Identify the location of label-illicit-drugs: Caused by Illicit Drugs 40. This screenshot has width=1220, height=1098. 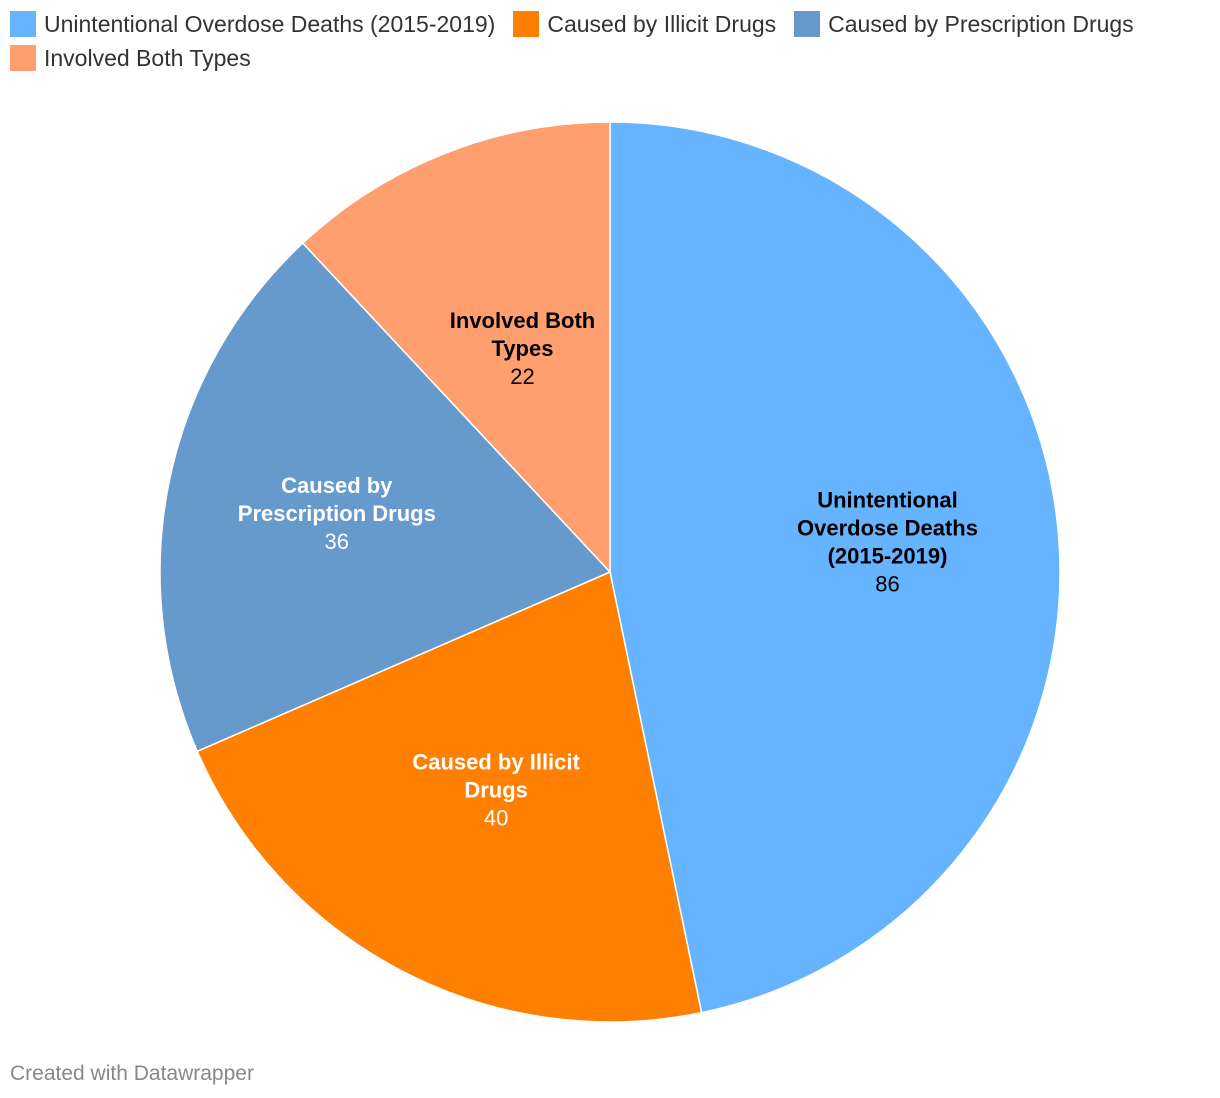
(496, 790).